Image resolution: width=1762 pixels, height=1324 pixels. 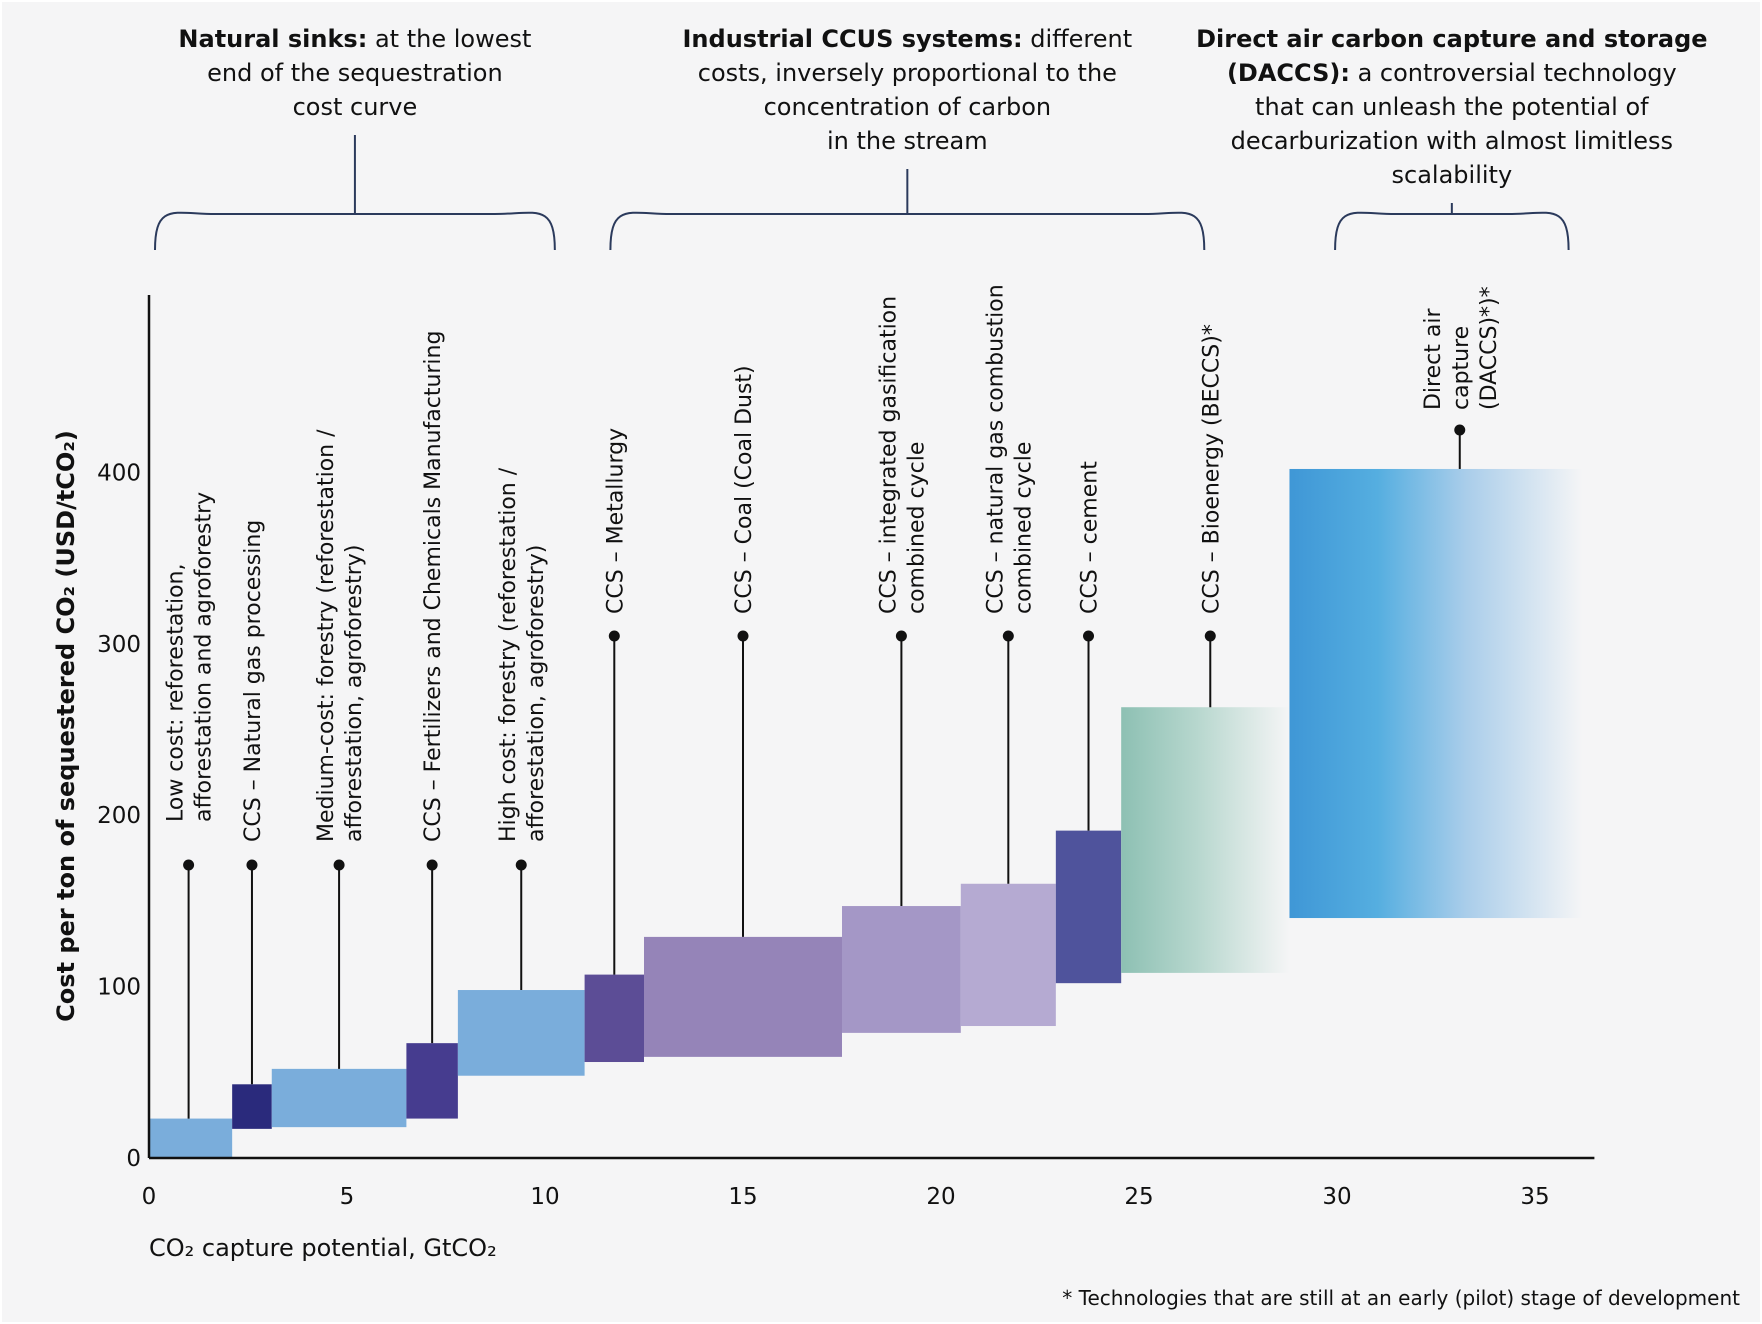 I want to click on bar-label-9-line-2: combined cycle, so click(x=1023, y=528).